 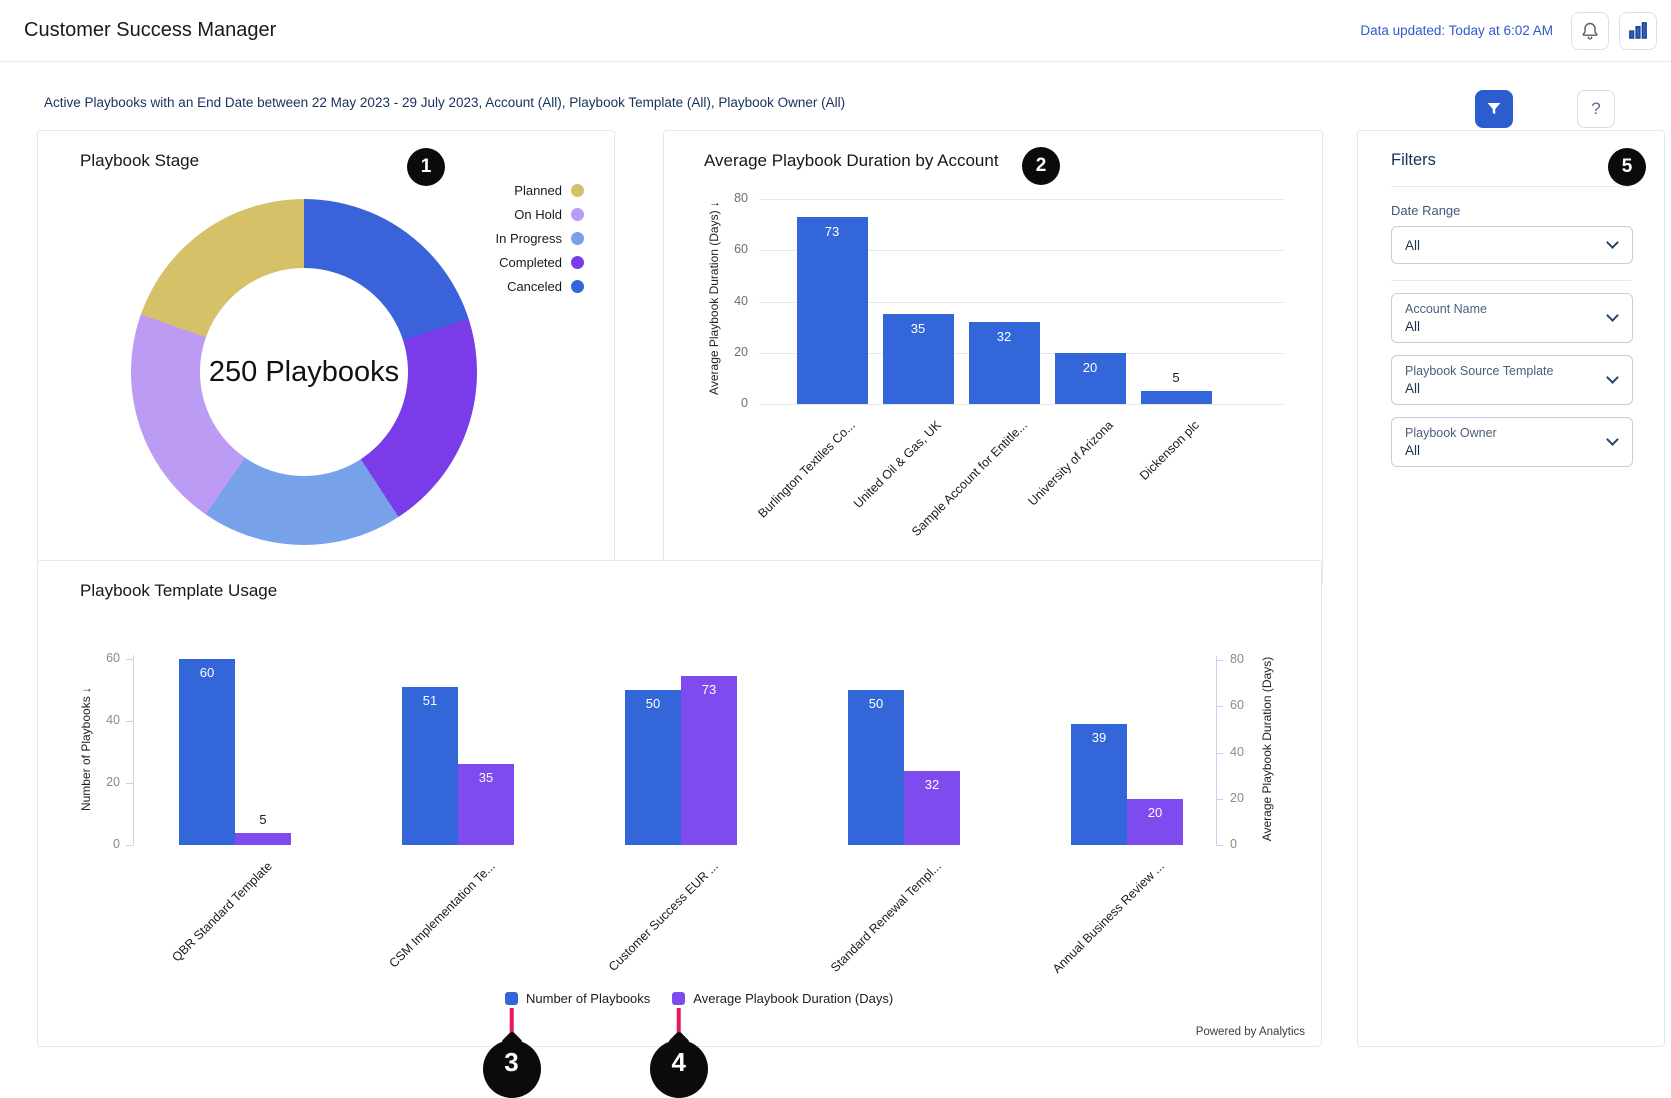 What do you see at coordinates (304, 371) in the screenshot?
I see `donut-center-label: 250 Playbooks` at bounding box center [304, 371].